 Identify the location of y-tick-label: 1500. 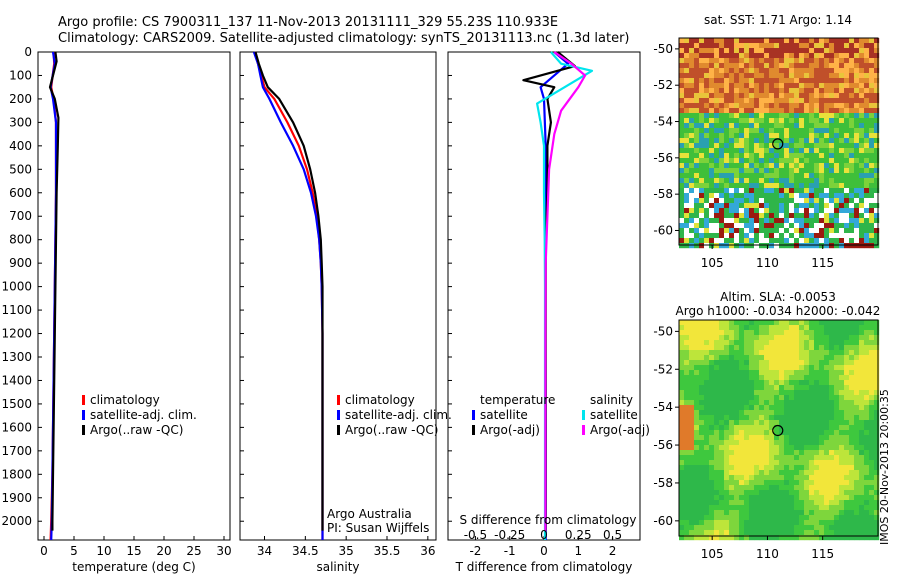
(16, 404).